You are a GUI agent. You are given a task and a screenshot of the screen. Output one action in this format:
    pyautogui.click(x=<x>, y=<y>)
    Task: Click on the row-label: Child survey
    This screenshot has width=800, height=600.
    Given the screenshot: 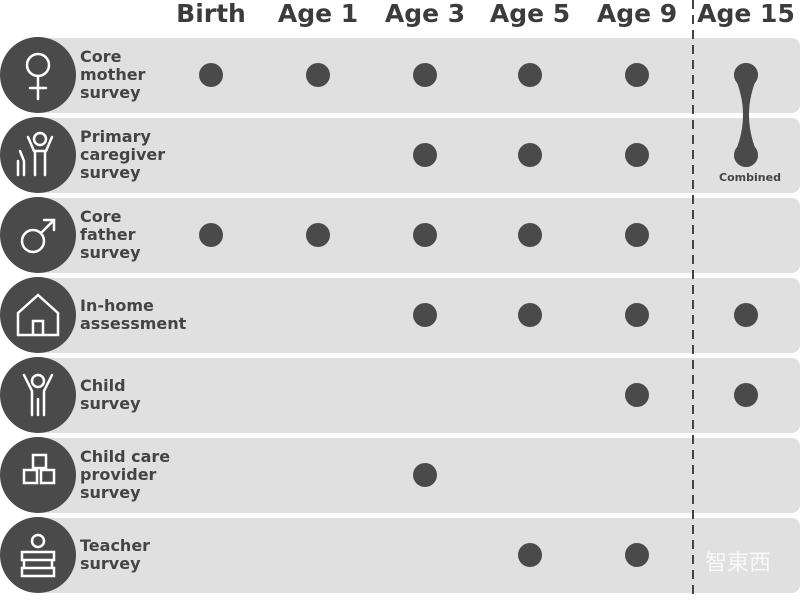 What is the action you would take?
    pyautogui.click(x=110, y=394)
    